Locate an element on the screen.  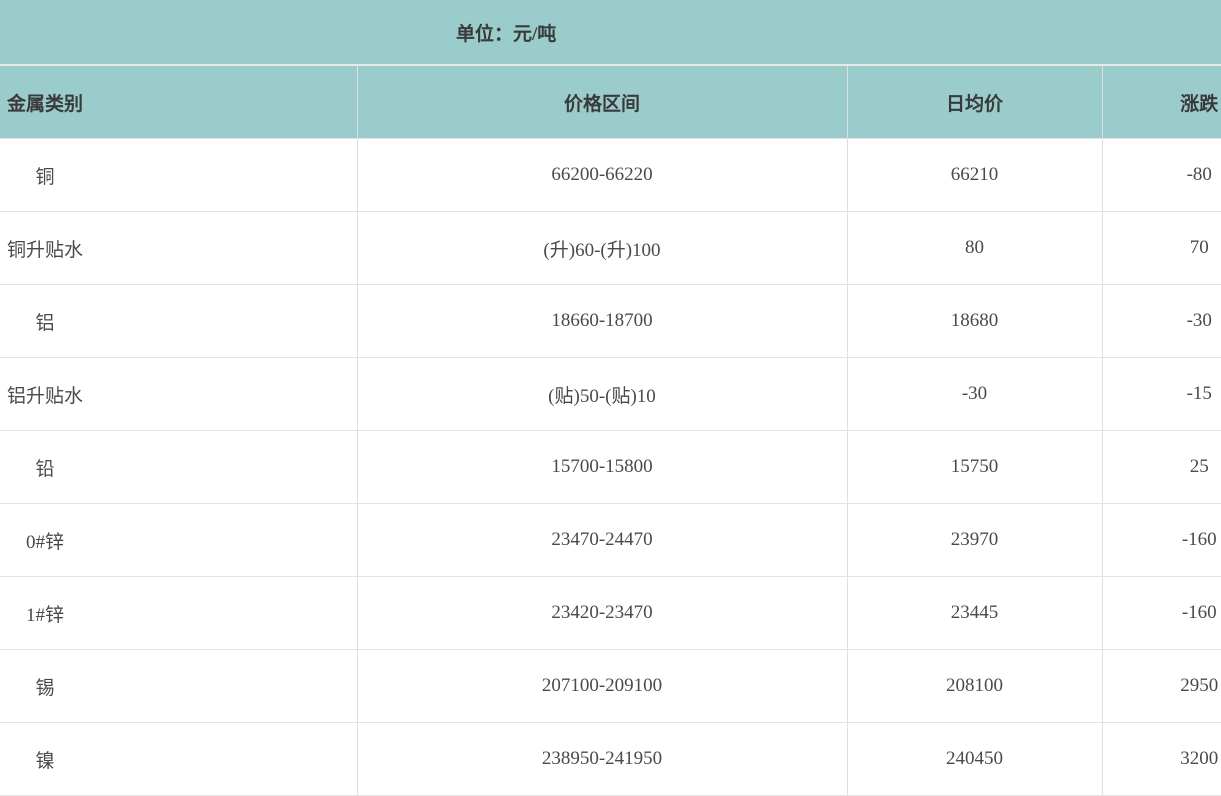
daily-avg-cell: -30 is located at coordinates (974, 394).